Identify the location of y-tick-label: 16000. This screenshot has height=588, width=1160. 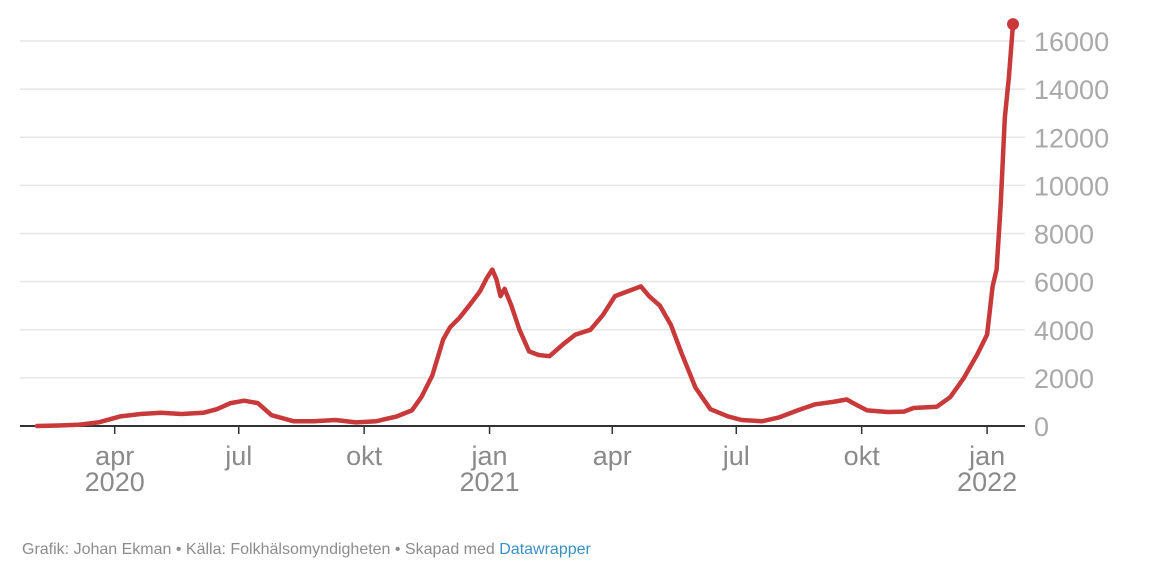
(1071, 42).